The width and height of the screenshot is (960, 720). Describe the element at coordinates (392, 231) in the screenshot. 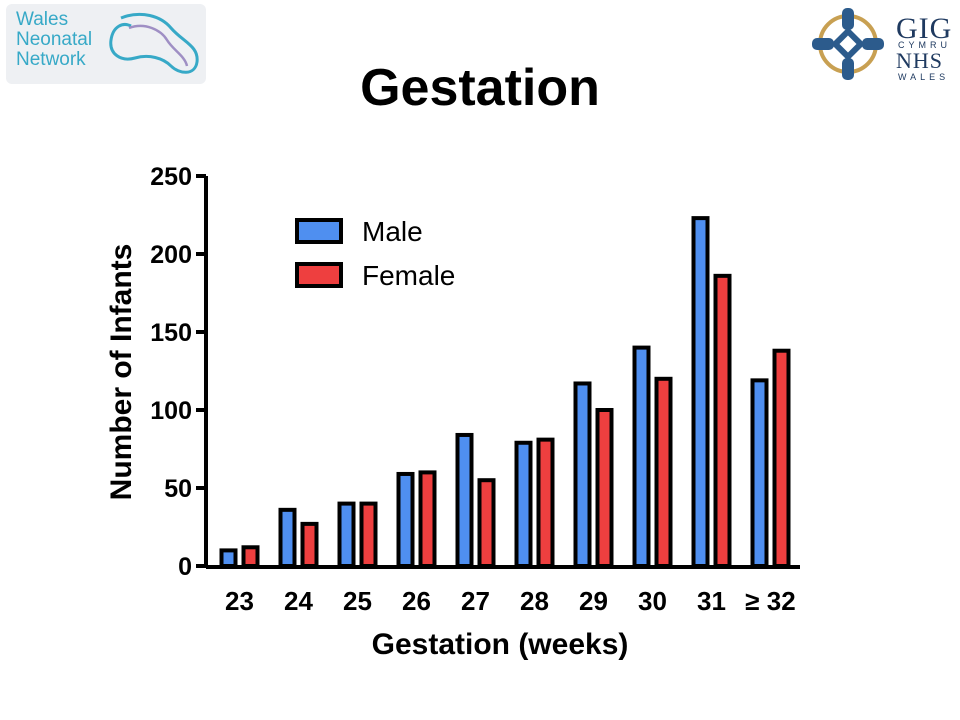

I see `legend-male-label: Male` at that location.